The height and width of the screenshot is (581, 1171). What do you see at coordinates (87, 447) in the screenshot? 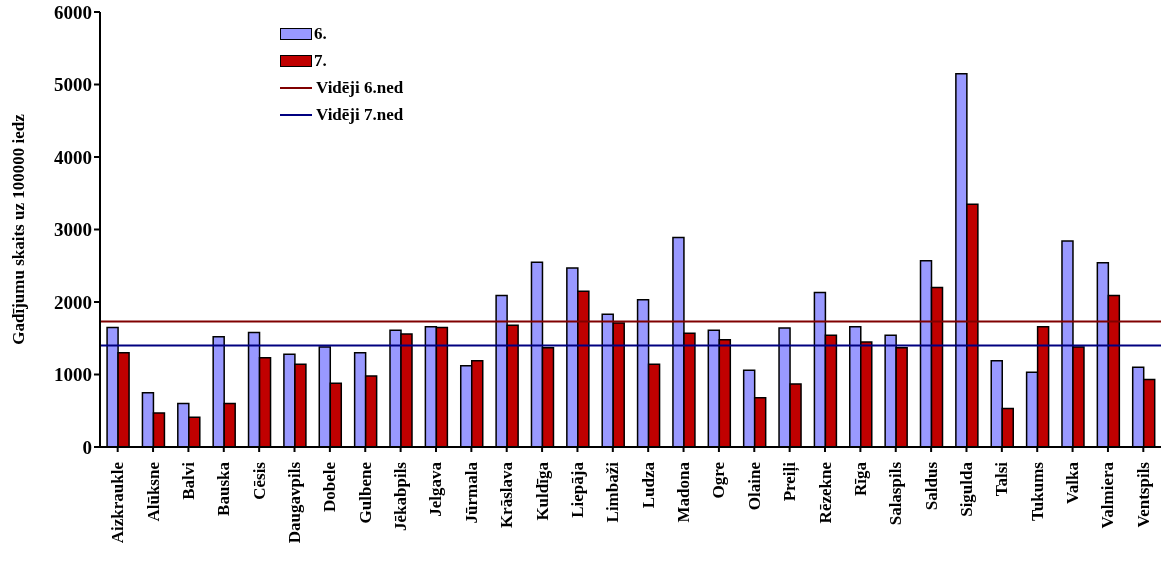
I see `y-tick-label: 0` at bounding box center [87, 447].